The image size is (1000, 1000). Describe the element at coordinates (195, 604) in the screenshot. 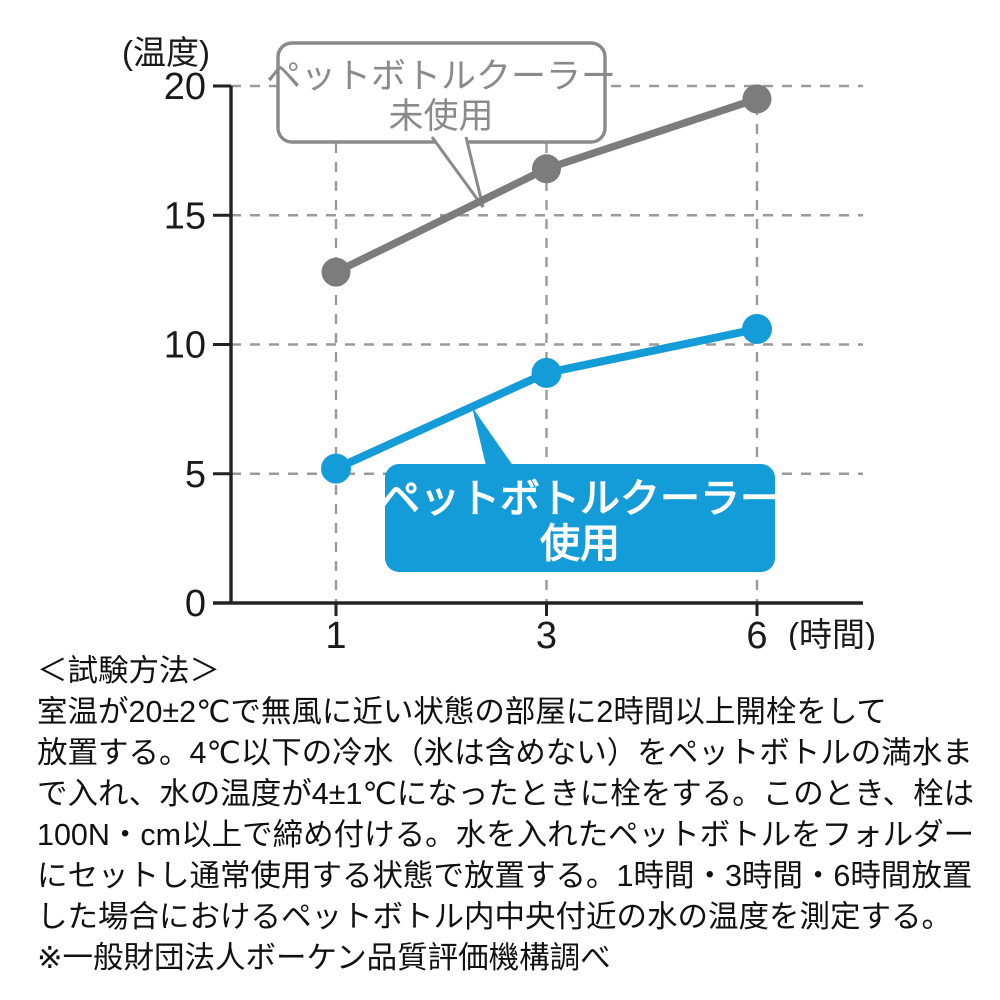

I see `y-tick-label: 0` at that location.